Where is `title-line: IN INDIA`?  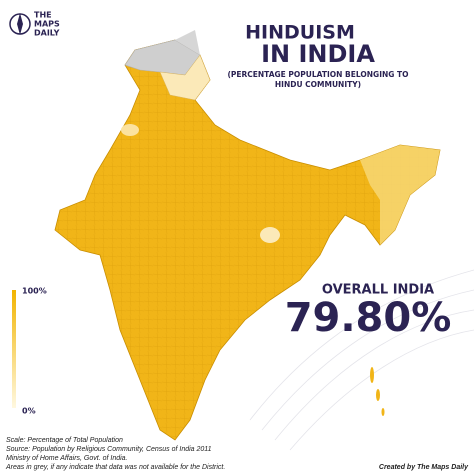
title-line: IN INDIA is located at coordinates (318, 54).